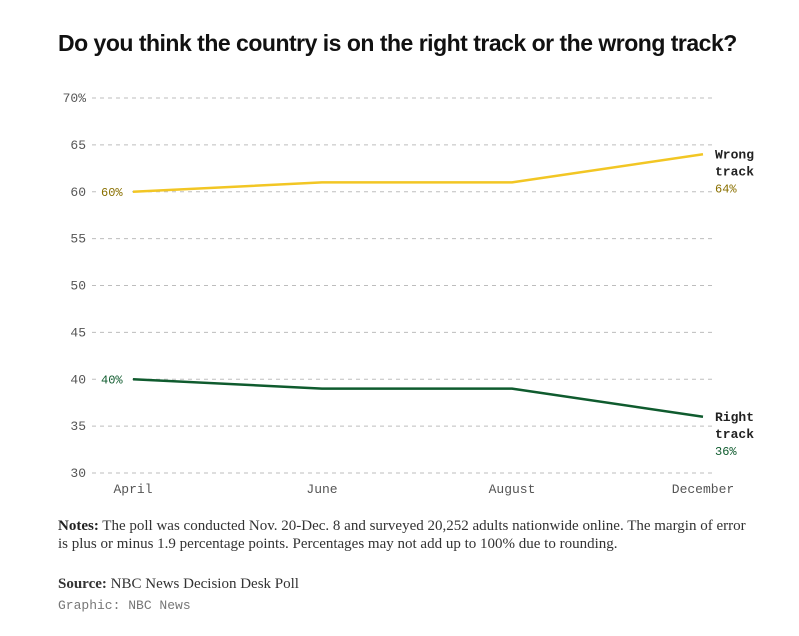  Describe the element at coordinates (734, 154) in the screenshot. I see `series-name-label: Wrong` at that location.